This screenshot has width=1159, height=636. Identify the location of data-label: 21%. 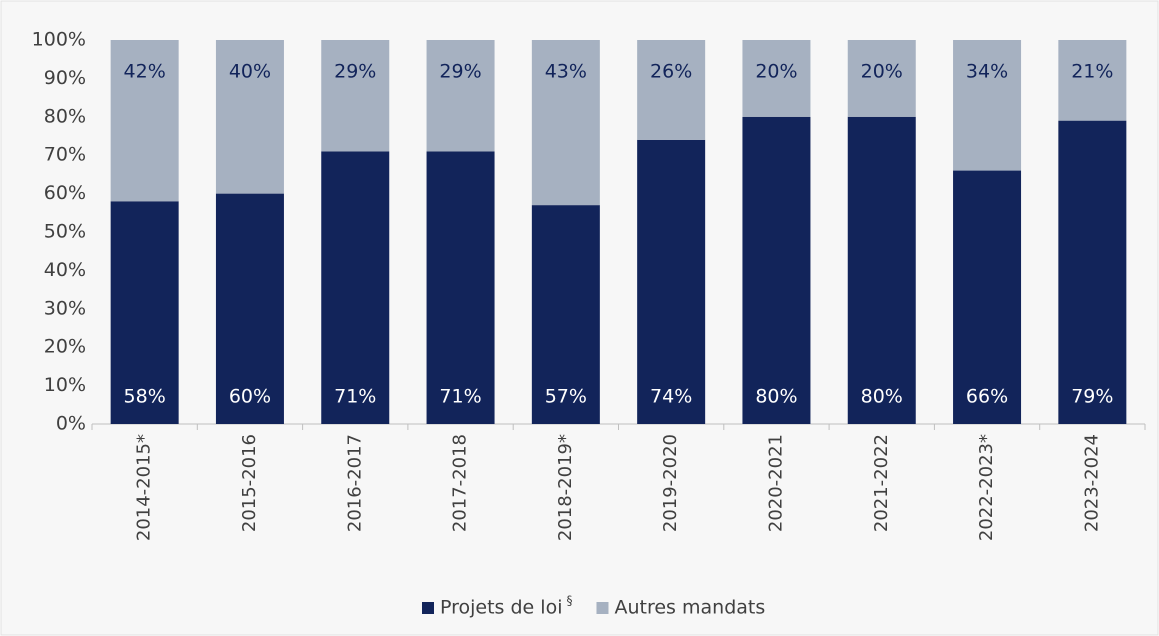
(1092, 72).